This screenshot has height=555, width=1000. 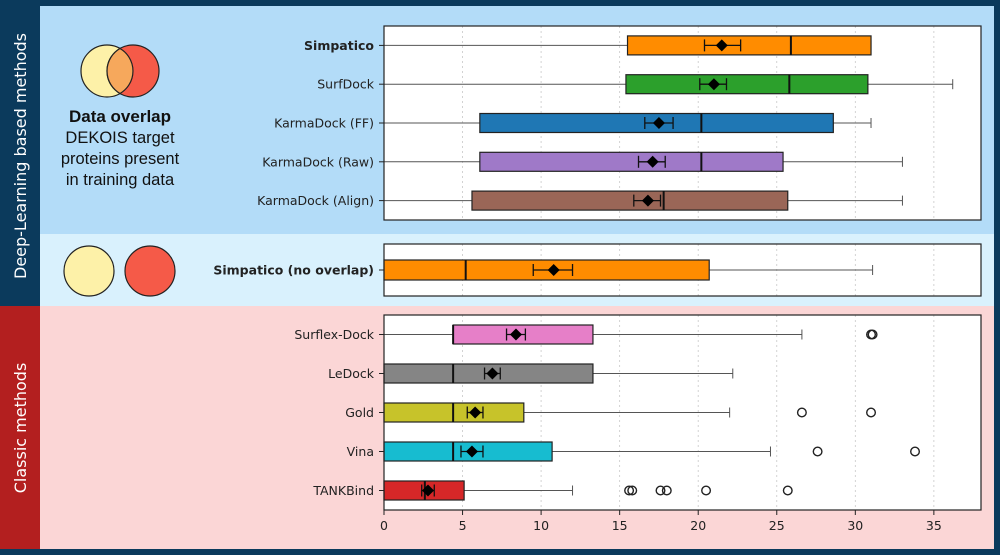 I want to click on x-tick-label: 20, so click(x=698, y=525).